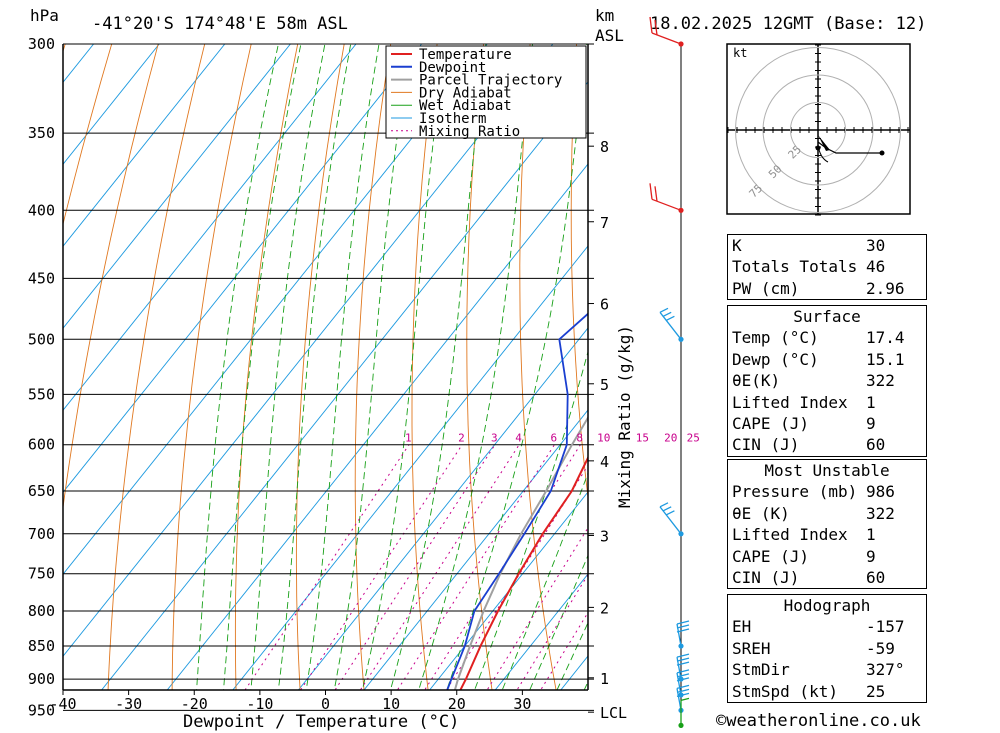  Describe the element at coordinates (827, 402) in the screenshot. I see `table-row: Lifted Index 1` at that location.